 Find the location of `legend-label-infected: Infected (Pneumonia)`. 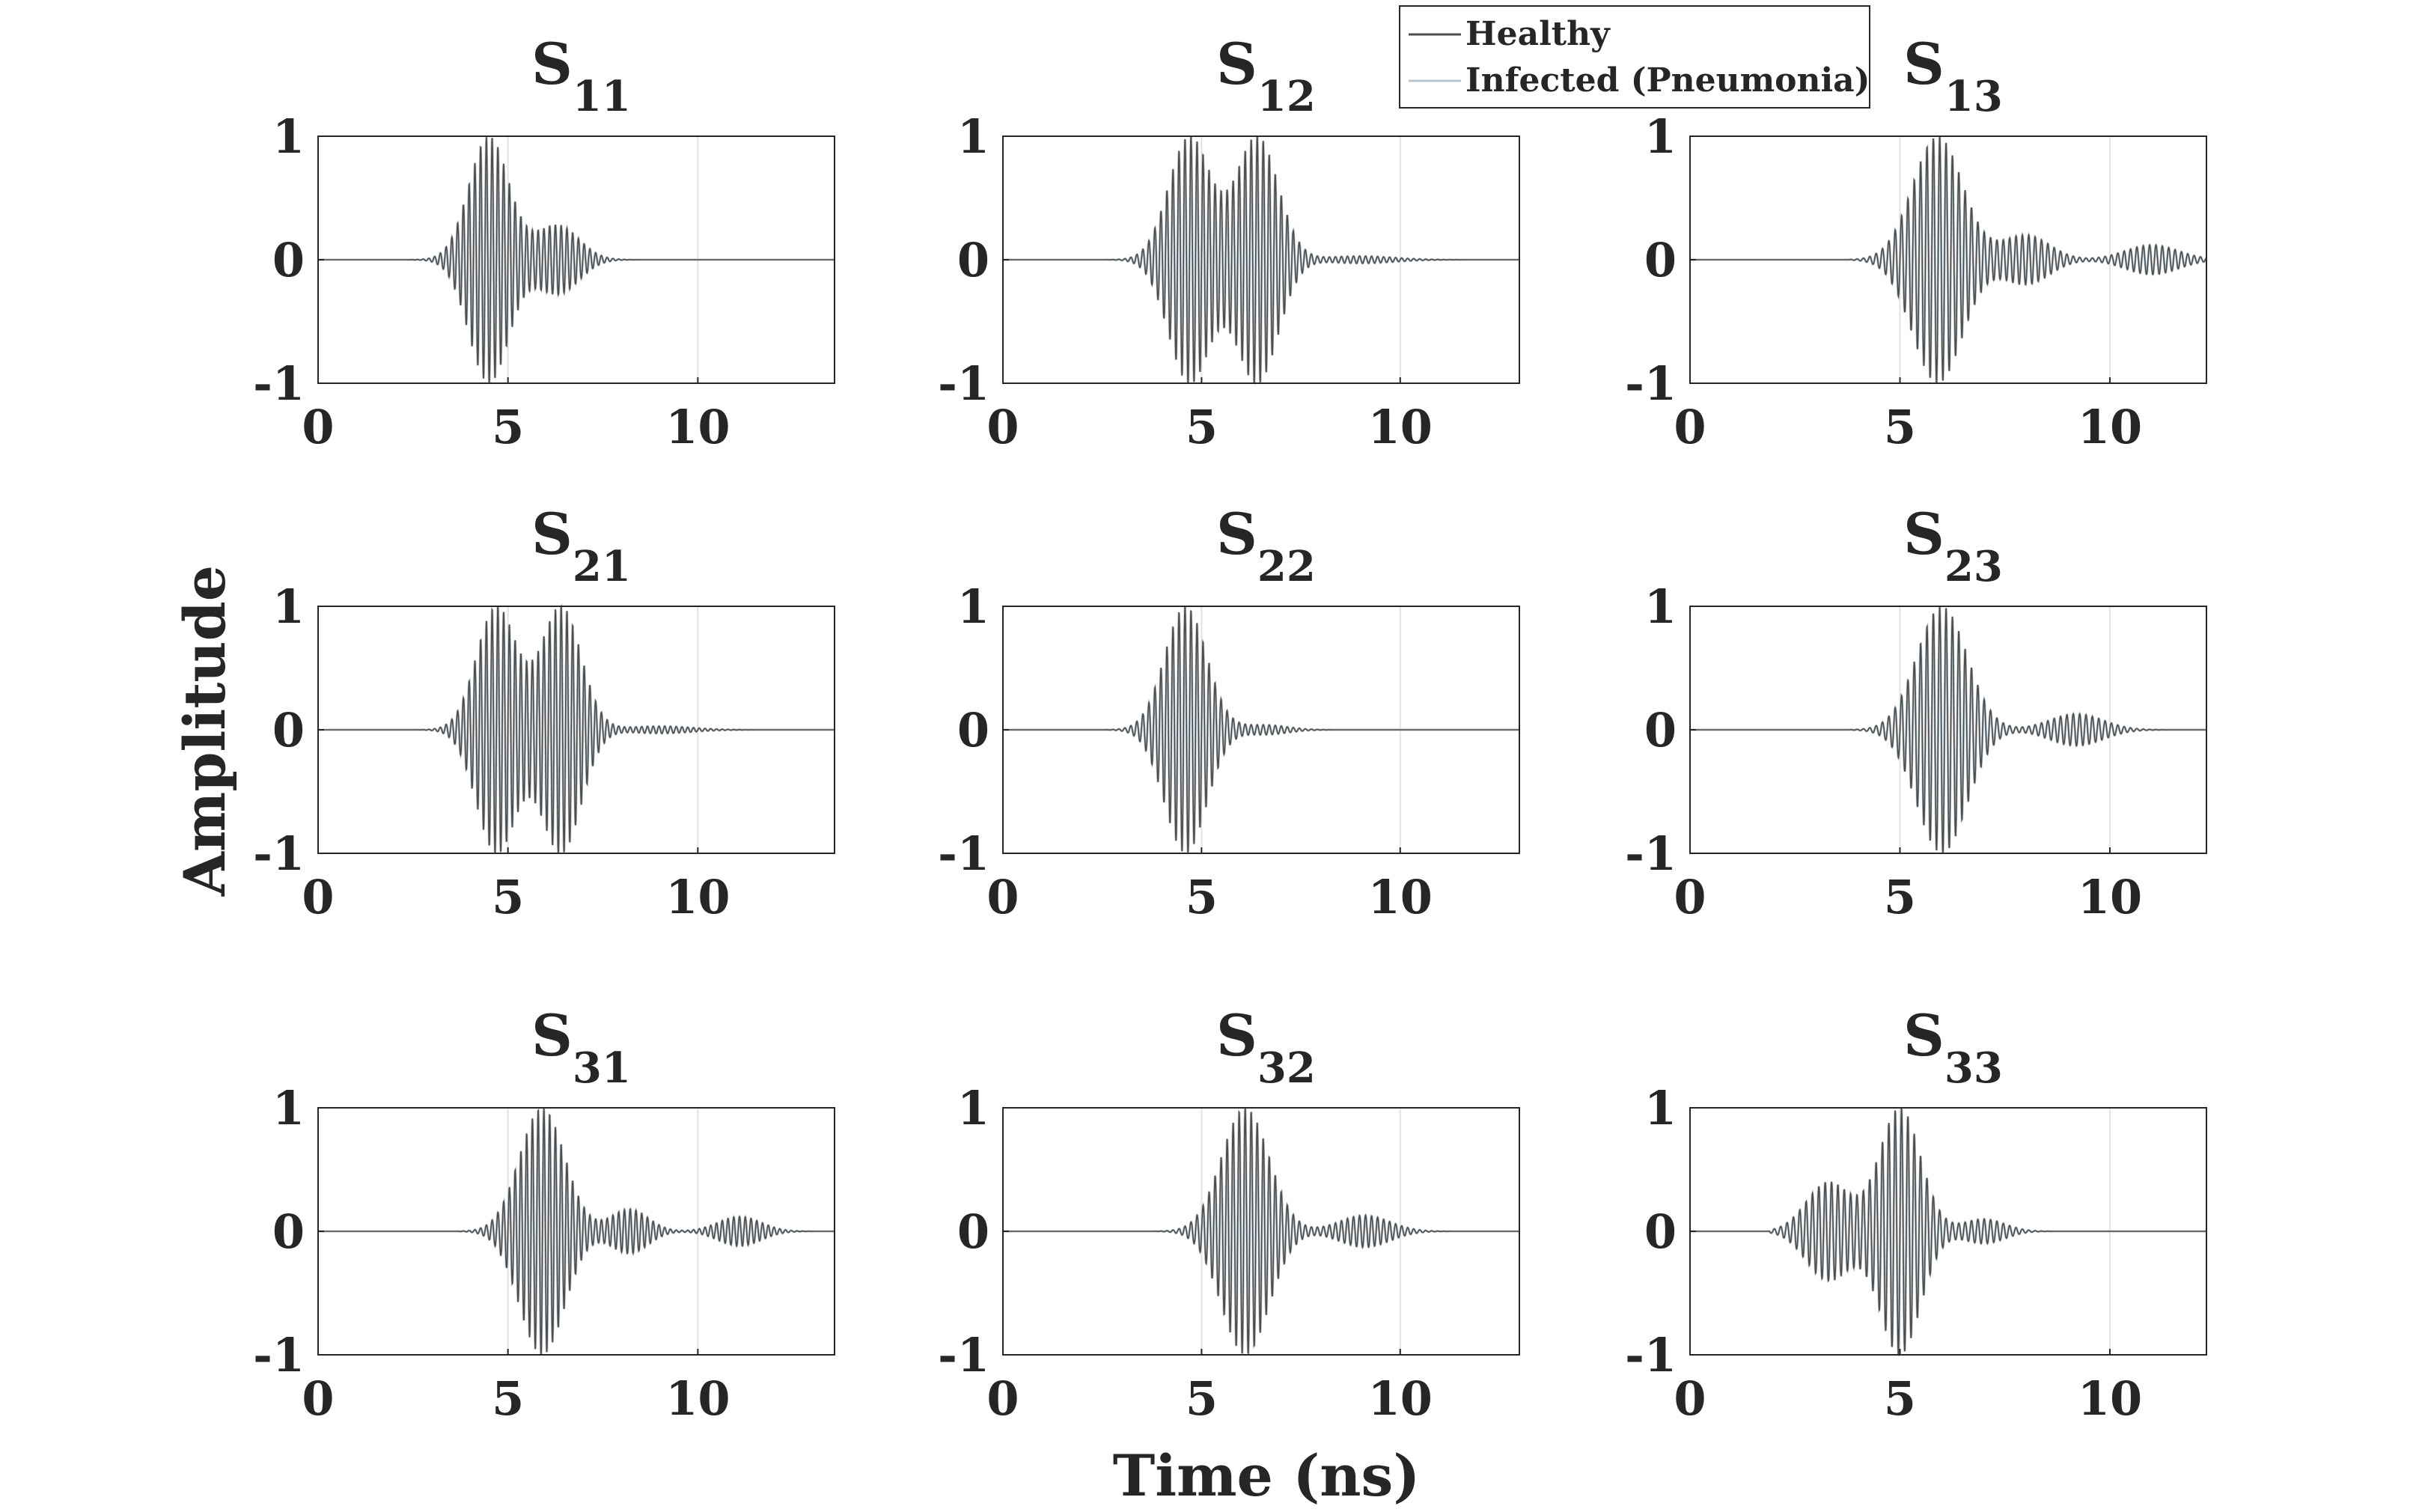

legend-label-infected: Infected (Pneumonia) is located at coordinates (1667, 80).